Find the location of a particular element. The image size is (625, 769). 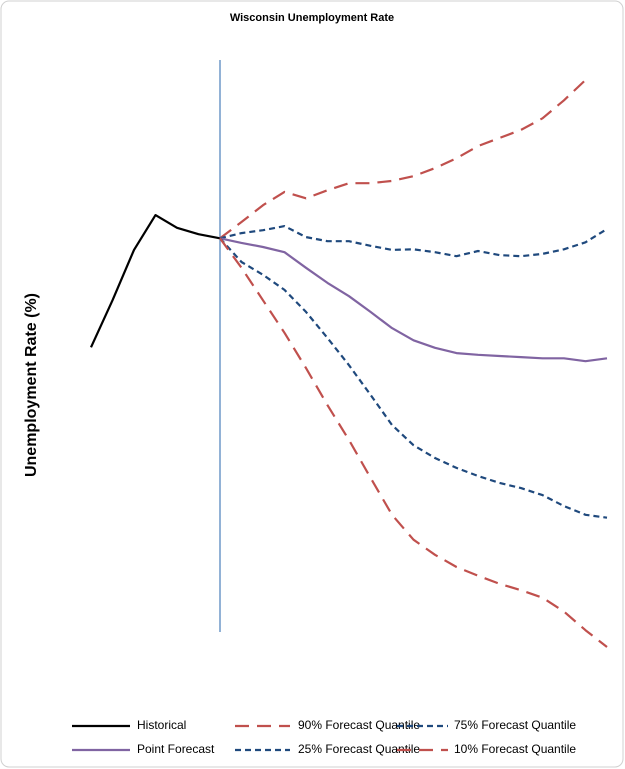

legend-label: 75% Forecast Quantile is located at coordinates (515, 725).